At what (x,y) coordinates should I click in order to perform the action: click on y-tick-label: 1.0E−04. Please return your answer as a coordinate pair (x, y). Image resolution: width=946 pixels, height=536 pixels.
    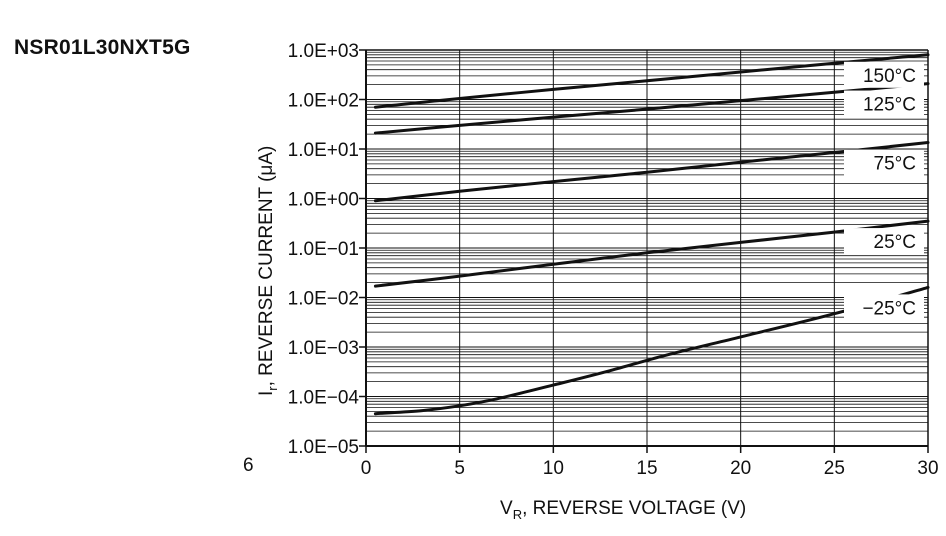
    Looking at the image, I should click on (324, 398).